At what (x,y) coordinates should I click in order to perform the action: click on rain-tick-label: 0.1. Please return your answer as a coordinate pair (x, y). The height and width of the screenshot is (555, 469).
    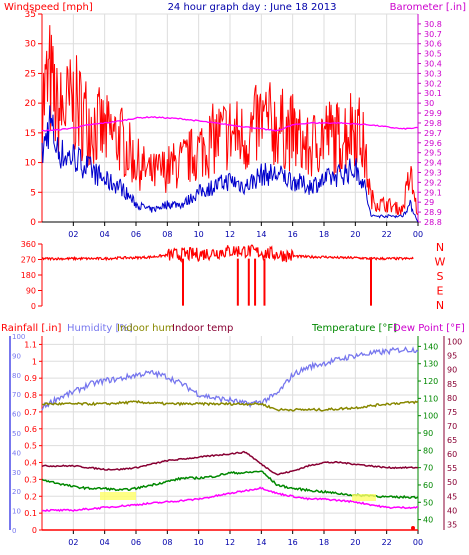
    Looking at the image, I should click on (30, 513).